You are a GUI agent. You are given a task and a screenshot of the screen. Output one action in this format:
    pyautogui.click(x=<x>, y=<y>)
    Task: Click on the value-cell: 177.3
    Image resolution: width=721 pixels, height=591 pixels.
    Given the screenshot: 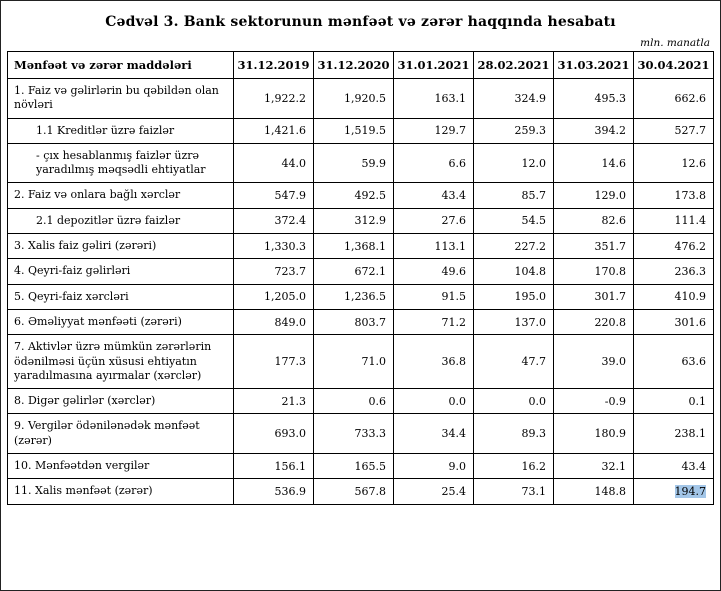 What is the action you would take?
    pyautogui.click(x=273, y=362)
    